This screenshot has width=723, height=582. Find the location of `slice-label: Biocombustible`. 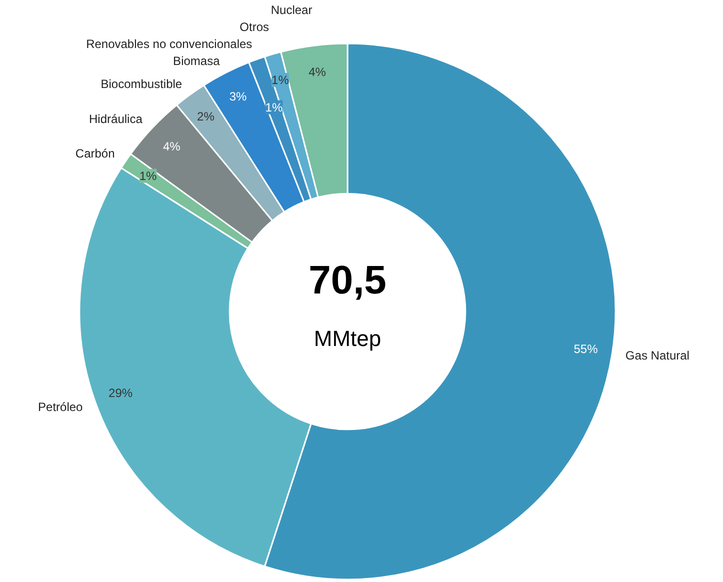

slice-label: Biocombustible is located at coordinates (141, 83).